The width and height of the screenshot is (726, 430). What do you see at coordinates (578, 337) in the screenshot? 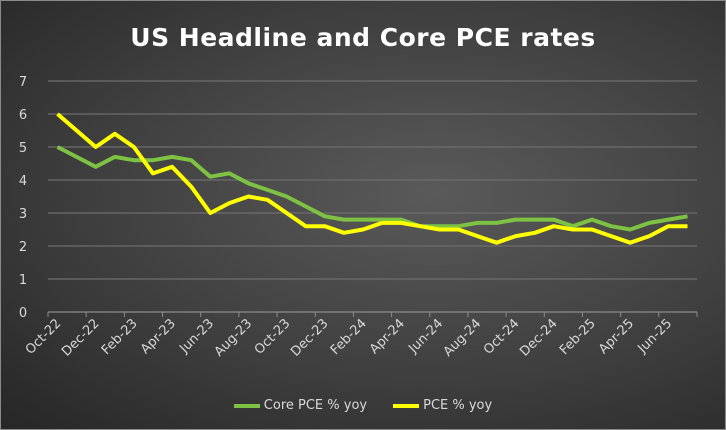
I see `x-tick-label: Feb-25` at bounding box center [578, 337].